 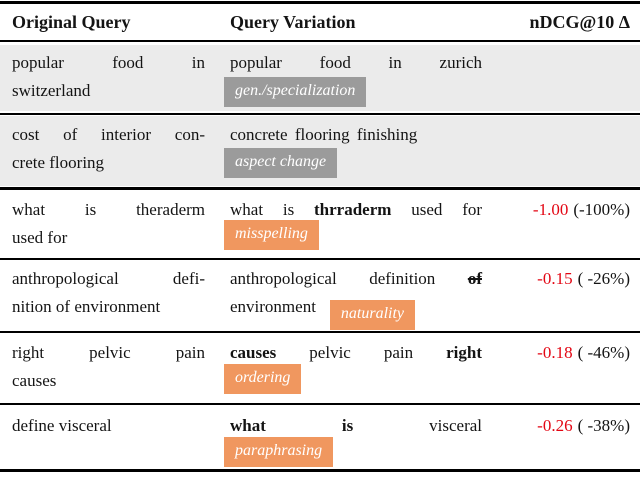 I want to click on row-4-delta-percent: ( -26%), so click(x=603, y=278).